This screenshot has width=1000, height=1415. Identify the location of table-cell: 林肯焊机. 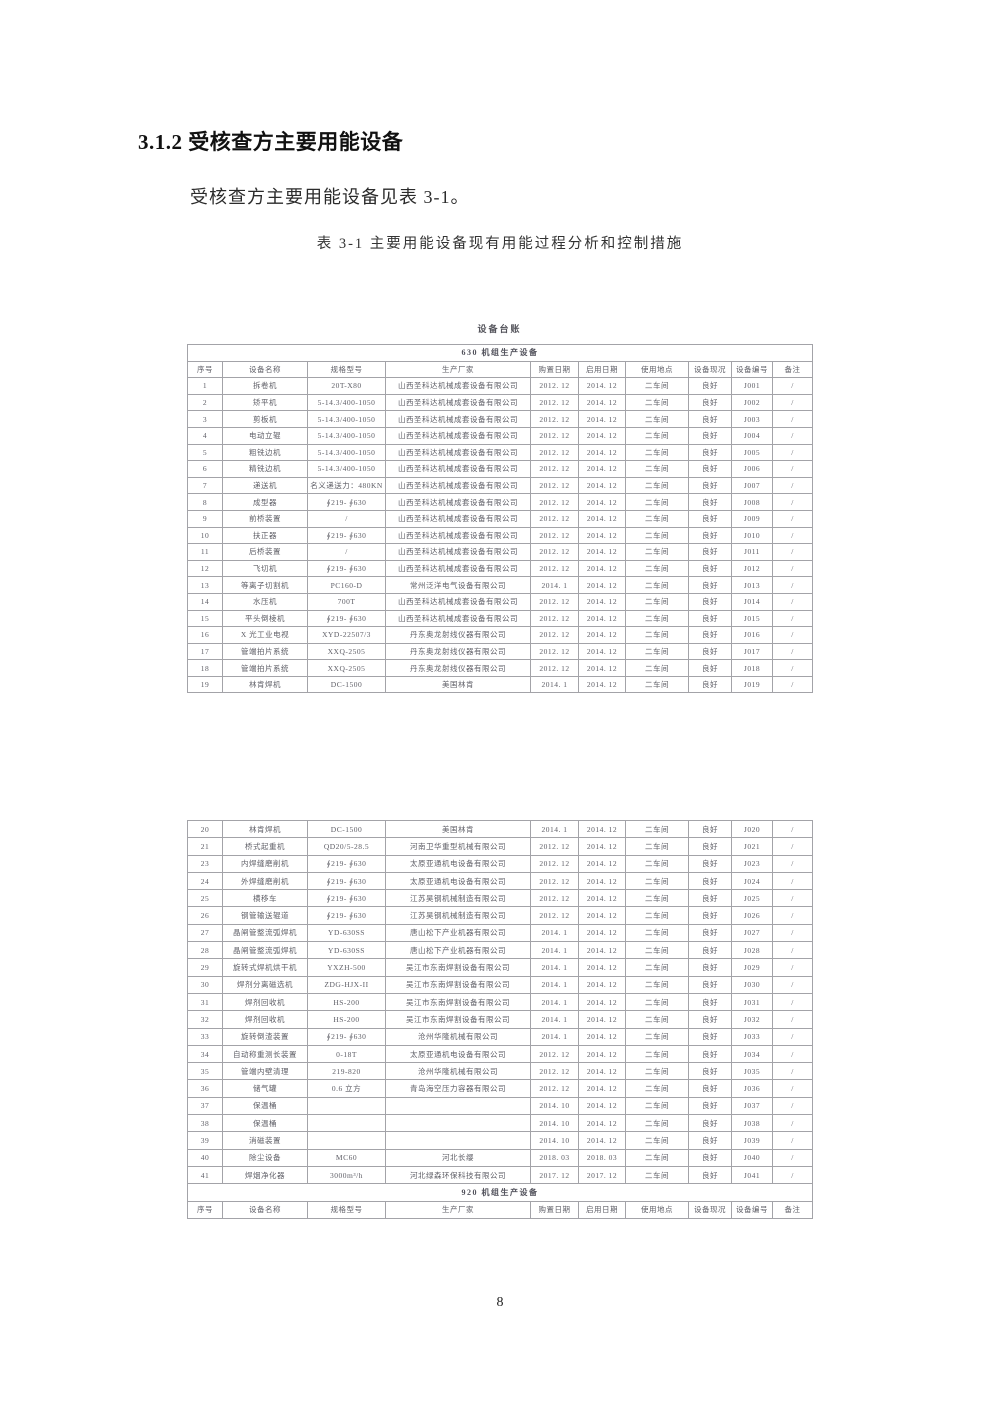
(265, 829).